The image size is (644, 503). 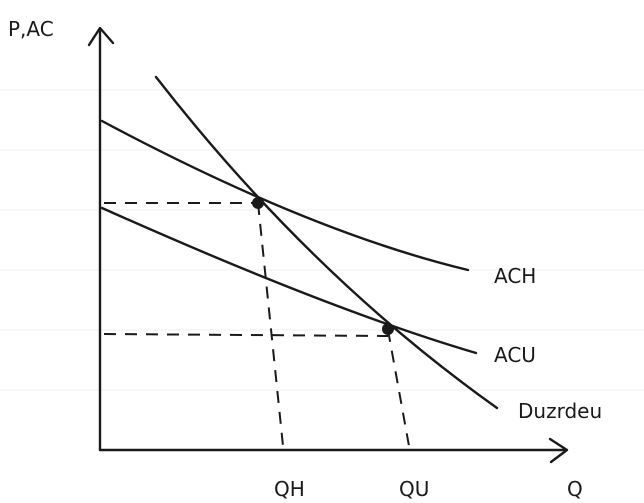 I want to click on qu-label: QU, so click(x=414, y=489).